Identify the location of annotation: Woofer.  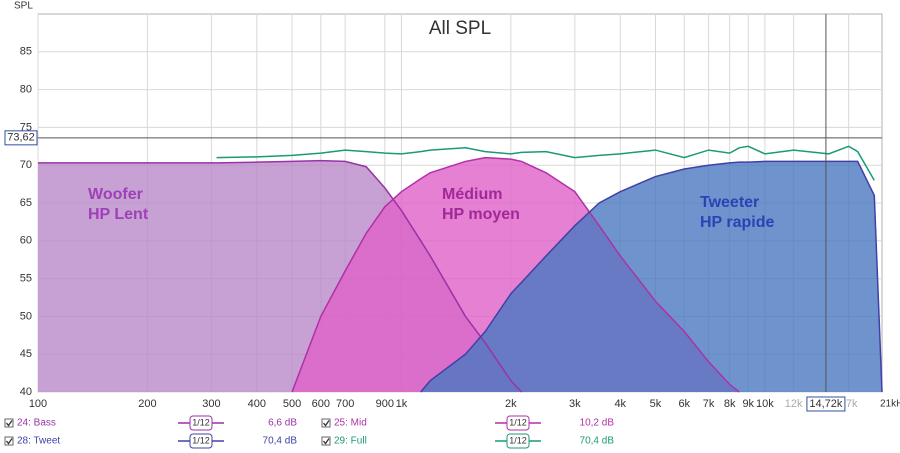
(115, 194).